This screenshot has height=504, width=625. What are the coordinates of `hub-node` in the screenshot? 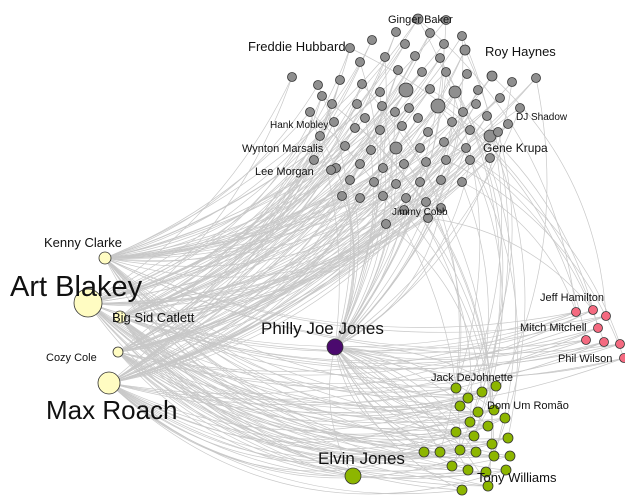 It's located at (335, 347).